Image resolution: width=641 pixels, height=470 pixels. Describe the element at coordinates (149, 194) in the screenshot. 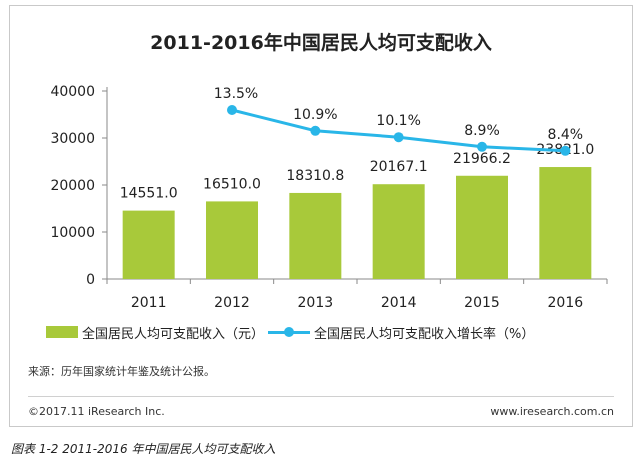

I see `bar-value-label: 14551.0` at that location.